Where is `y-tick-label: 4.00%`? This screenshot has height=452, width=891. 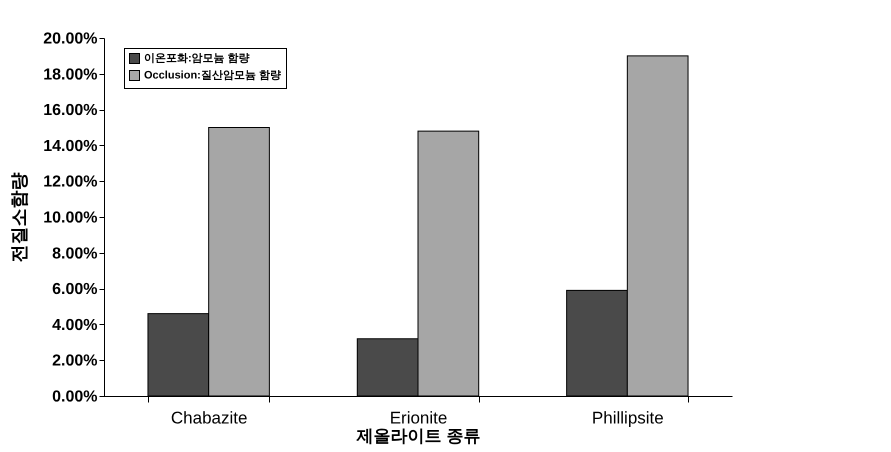
y-tick-label: 4.00% is located at coordinates (75, 325).